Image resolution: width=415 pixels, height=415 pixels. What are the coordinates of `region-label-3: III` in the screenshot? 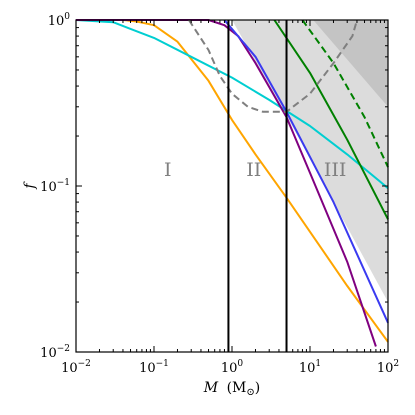 It's located at (335, 170).